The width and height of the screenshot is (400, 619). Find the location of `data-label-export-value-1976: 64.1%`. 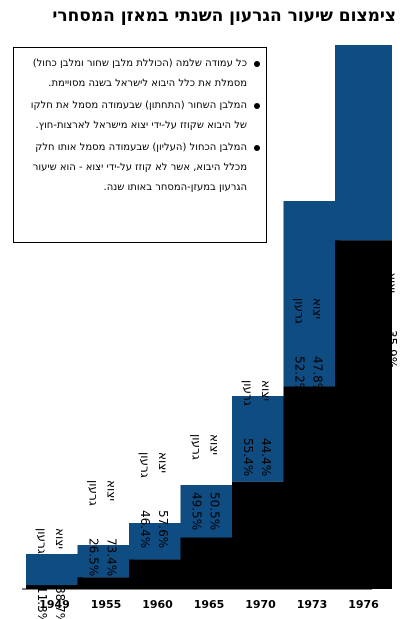

data-label-export-value-1976: 64.1% is located at coordinates (378, 349).